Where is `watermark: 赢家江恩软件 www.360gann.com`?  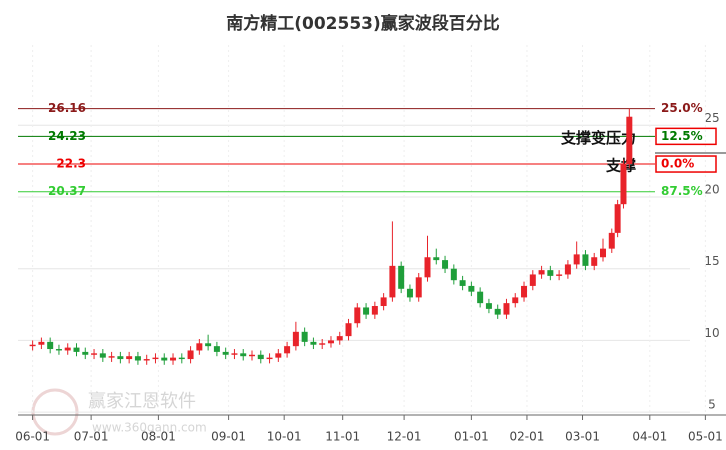 watermark: 赢家江恩软件 www.360gann.com is located at coordinates (119, 412).